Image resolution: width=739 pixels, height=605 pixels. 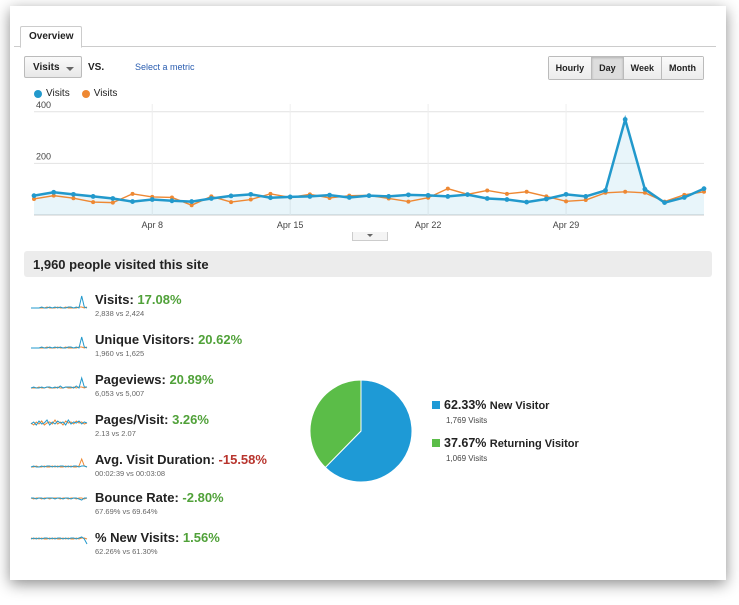 I want to click on metric-comparison: 2,838 vs 2,424, so click(x=120, y=313).